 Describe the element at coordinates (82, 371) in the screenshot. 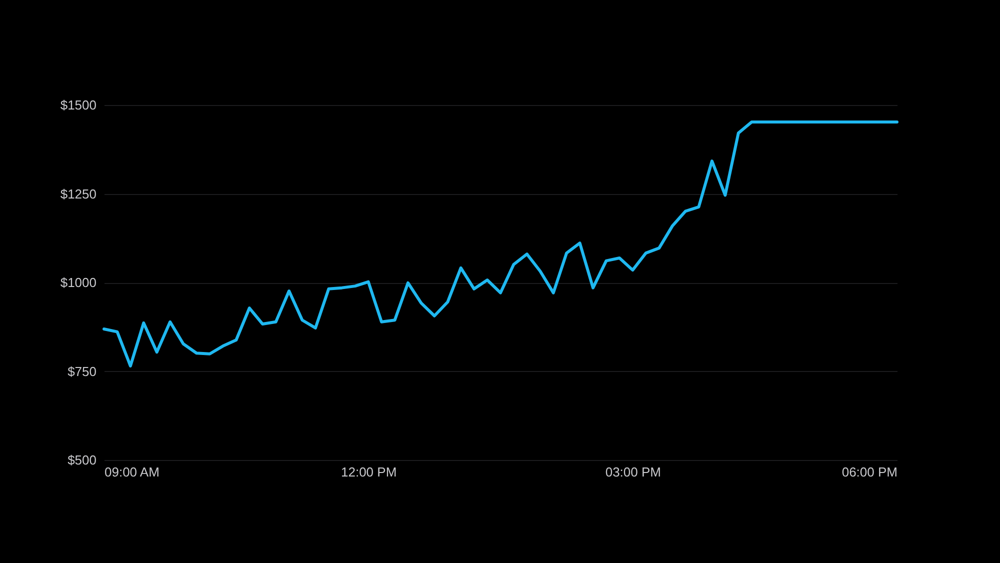

I see `y-tick-label: $750` at that location.